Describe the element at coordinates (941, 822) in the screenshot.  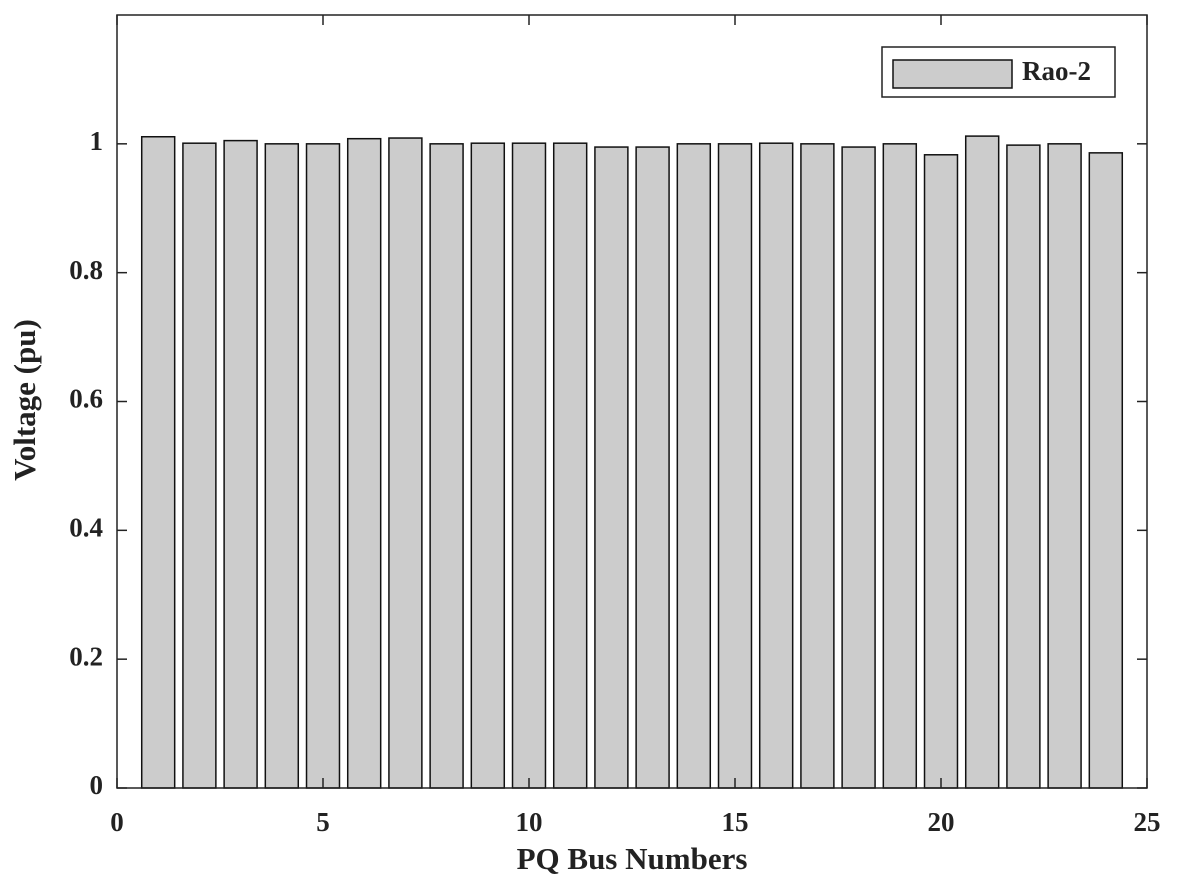
I see `x-tick-label: 20` at that location.